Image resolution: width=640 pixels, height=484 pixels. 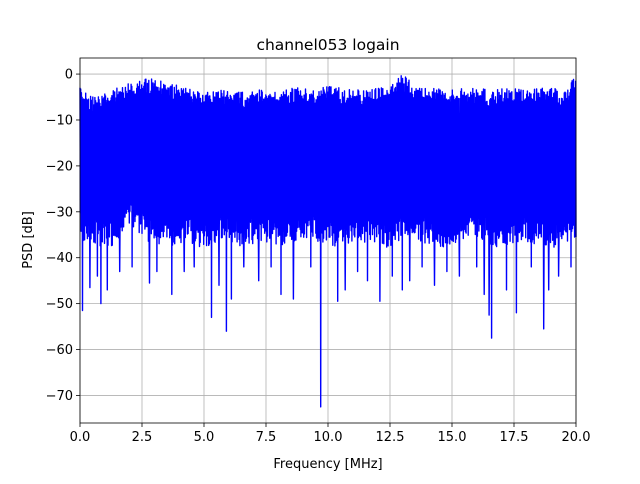 I want to click on x-tick-label: 17.5, so click(x=514, y=437).